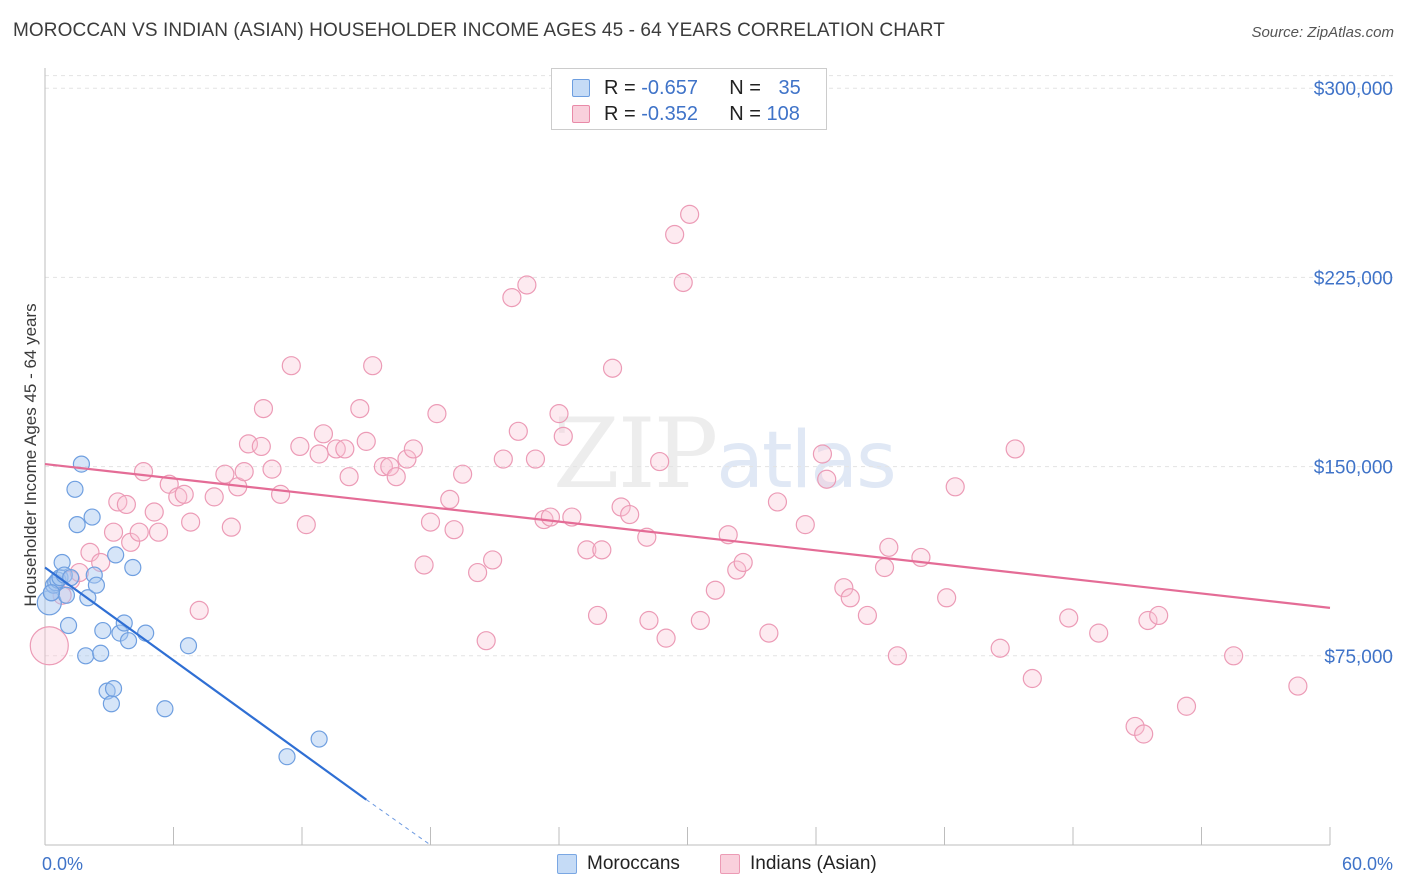 Image resolution: width=1406 pixels, height=892 pixels. What do you see at coordinates (30, 454) in the screenshot?
I see `y-axis-label: Householder Income Ages 45 - 64 years` at bounding box center [30, 454].